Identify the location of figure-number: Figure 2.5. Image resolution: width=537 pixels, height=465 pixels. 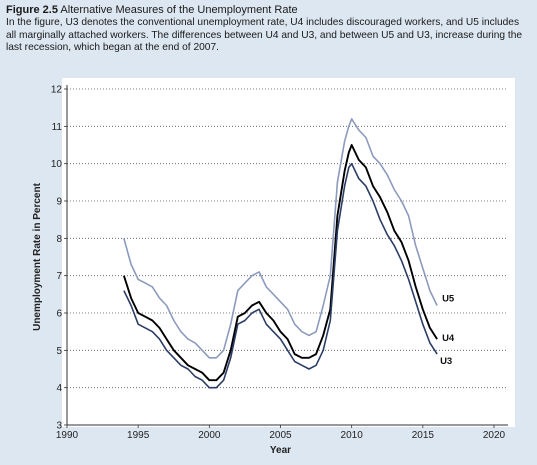
(32, 10).